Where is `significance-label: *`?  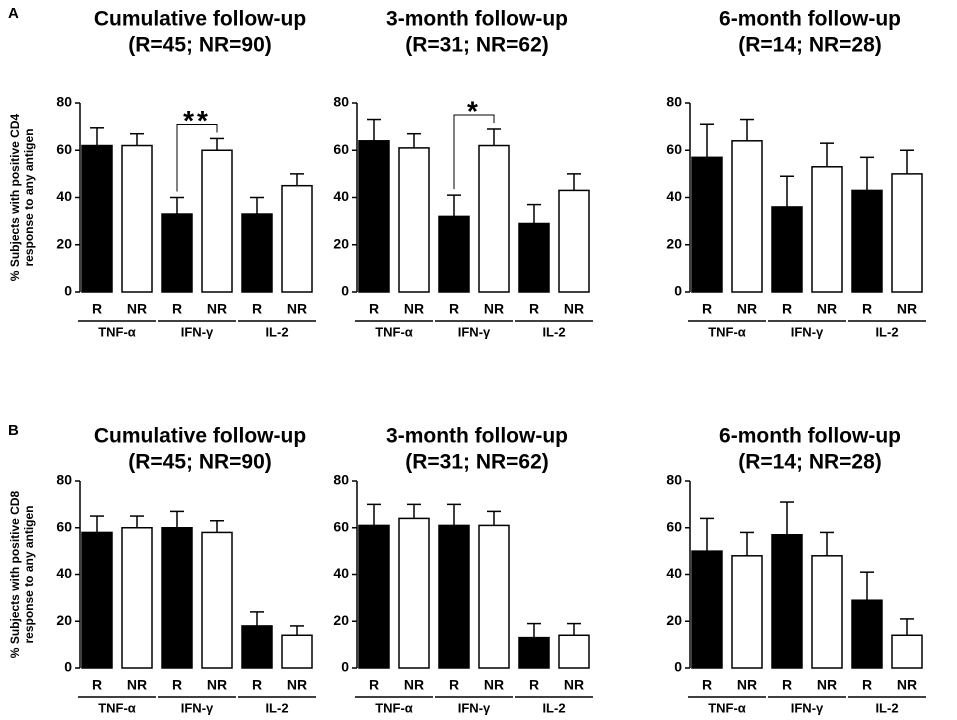 significance-label: * is located at coordinates (474, 110).